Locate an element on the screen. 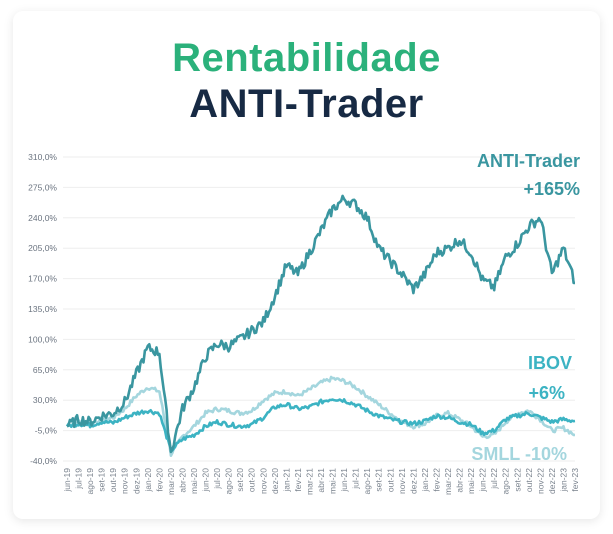 Image resolution: width=613 pixels, height=534 pixels. y-tick-label: 310,0% is located at coordinates (42, 157).